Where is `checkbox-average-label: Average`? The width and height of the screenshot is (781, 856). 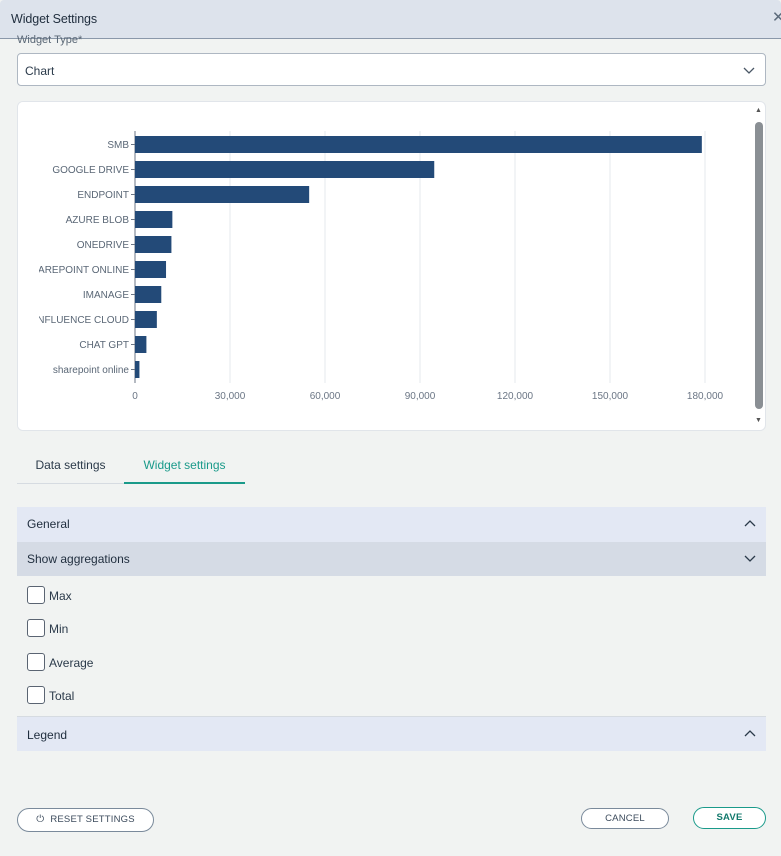
checkbox-average-label: Average is located at coordinates (71, 663).